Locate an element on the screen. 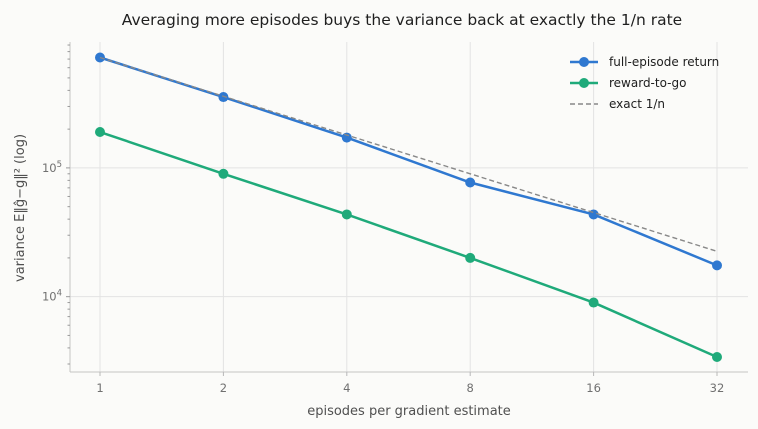 Image resolution: width=758 pixels, height=429 pixels. legend-item: exact 1/n is located at coordinates (617, 104).